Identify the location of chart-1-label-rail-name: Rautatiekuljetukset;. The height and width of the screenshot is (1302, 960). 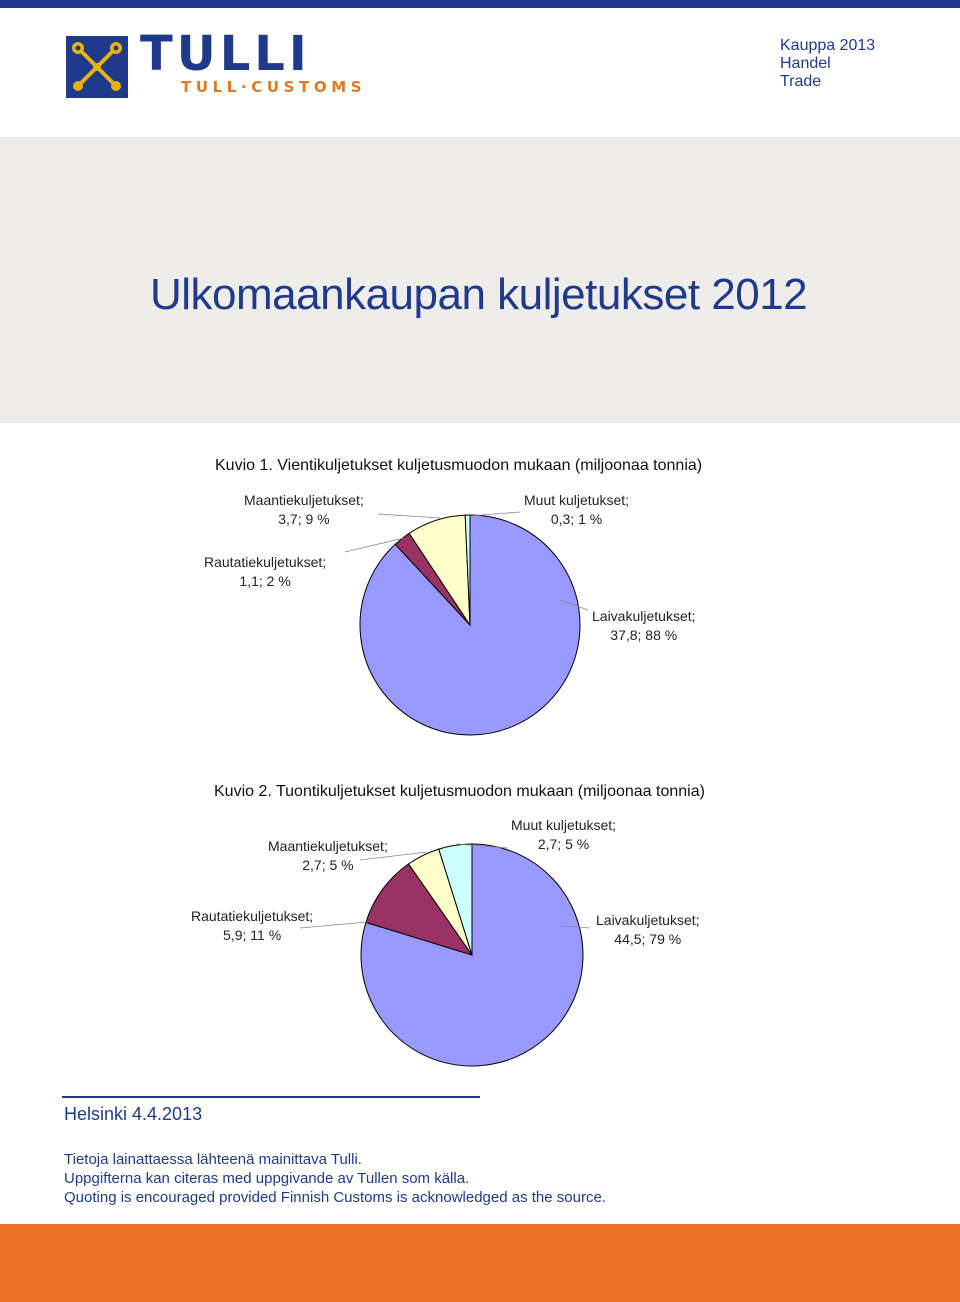
(265, 562).